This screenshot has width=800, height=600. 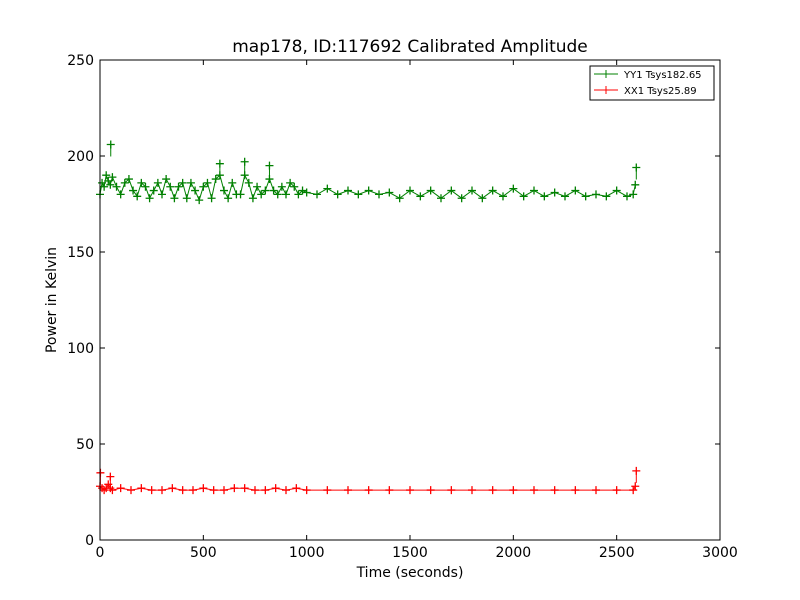 What do you see at coordinates (80, 61) in the screenshot?
I see `y-tick-label: 250` at bounding box center [80, 61].